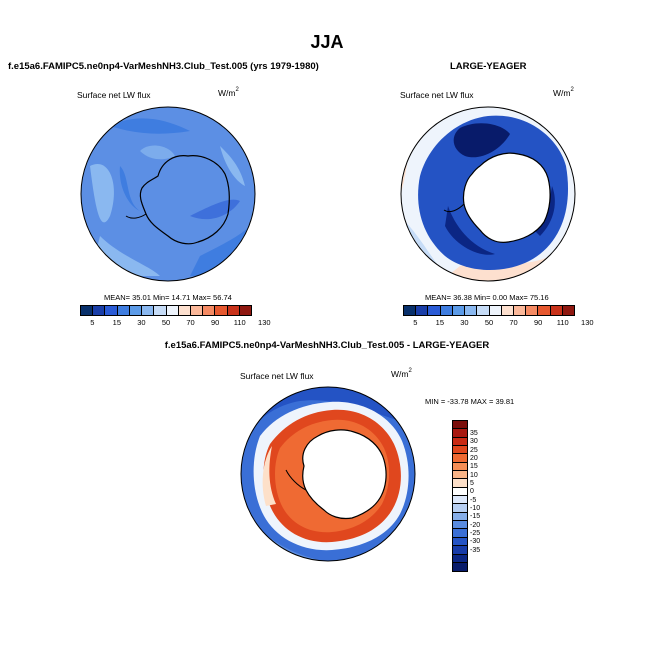 The width and height of the screenshot is (654, 654). Describe the element at coordinates (475, 517) in the screenshot. I see `colorbar-tick-label: -15` at that location.